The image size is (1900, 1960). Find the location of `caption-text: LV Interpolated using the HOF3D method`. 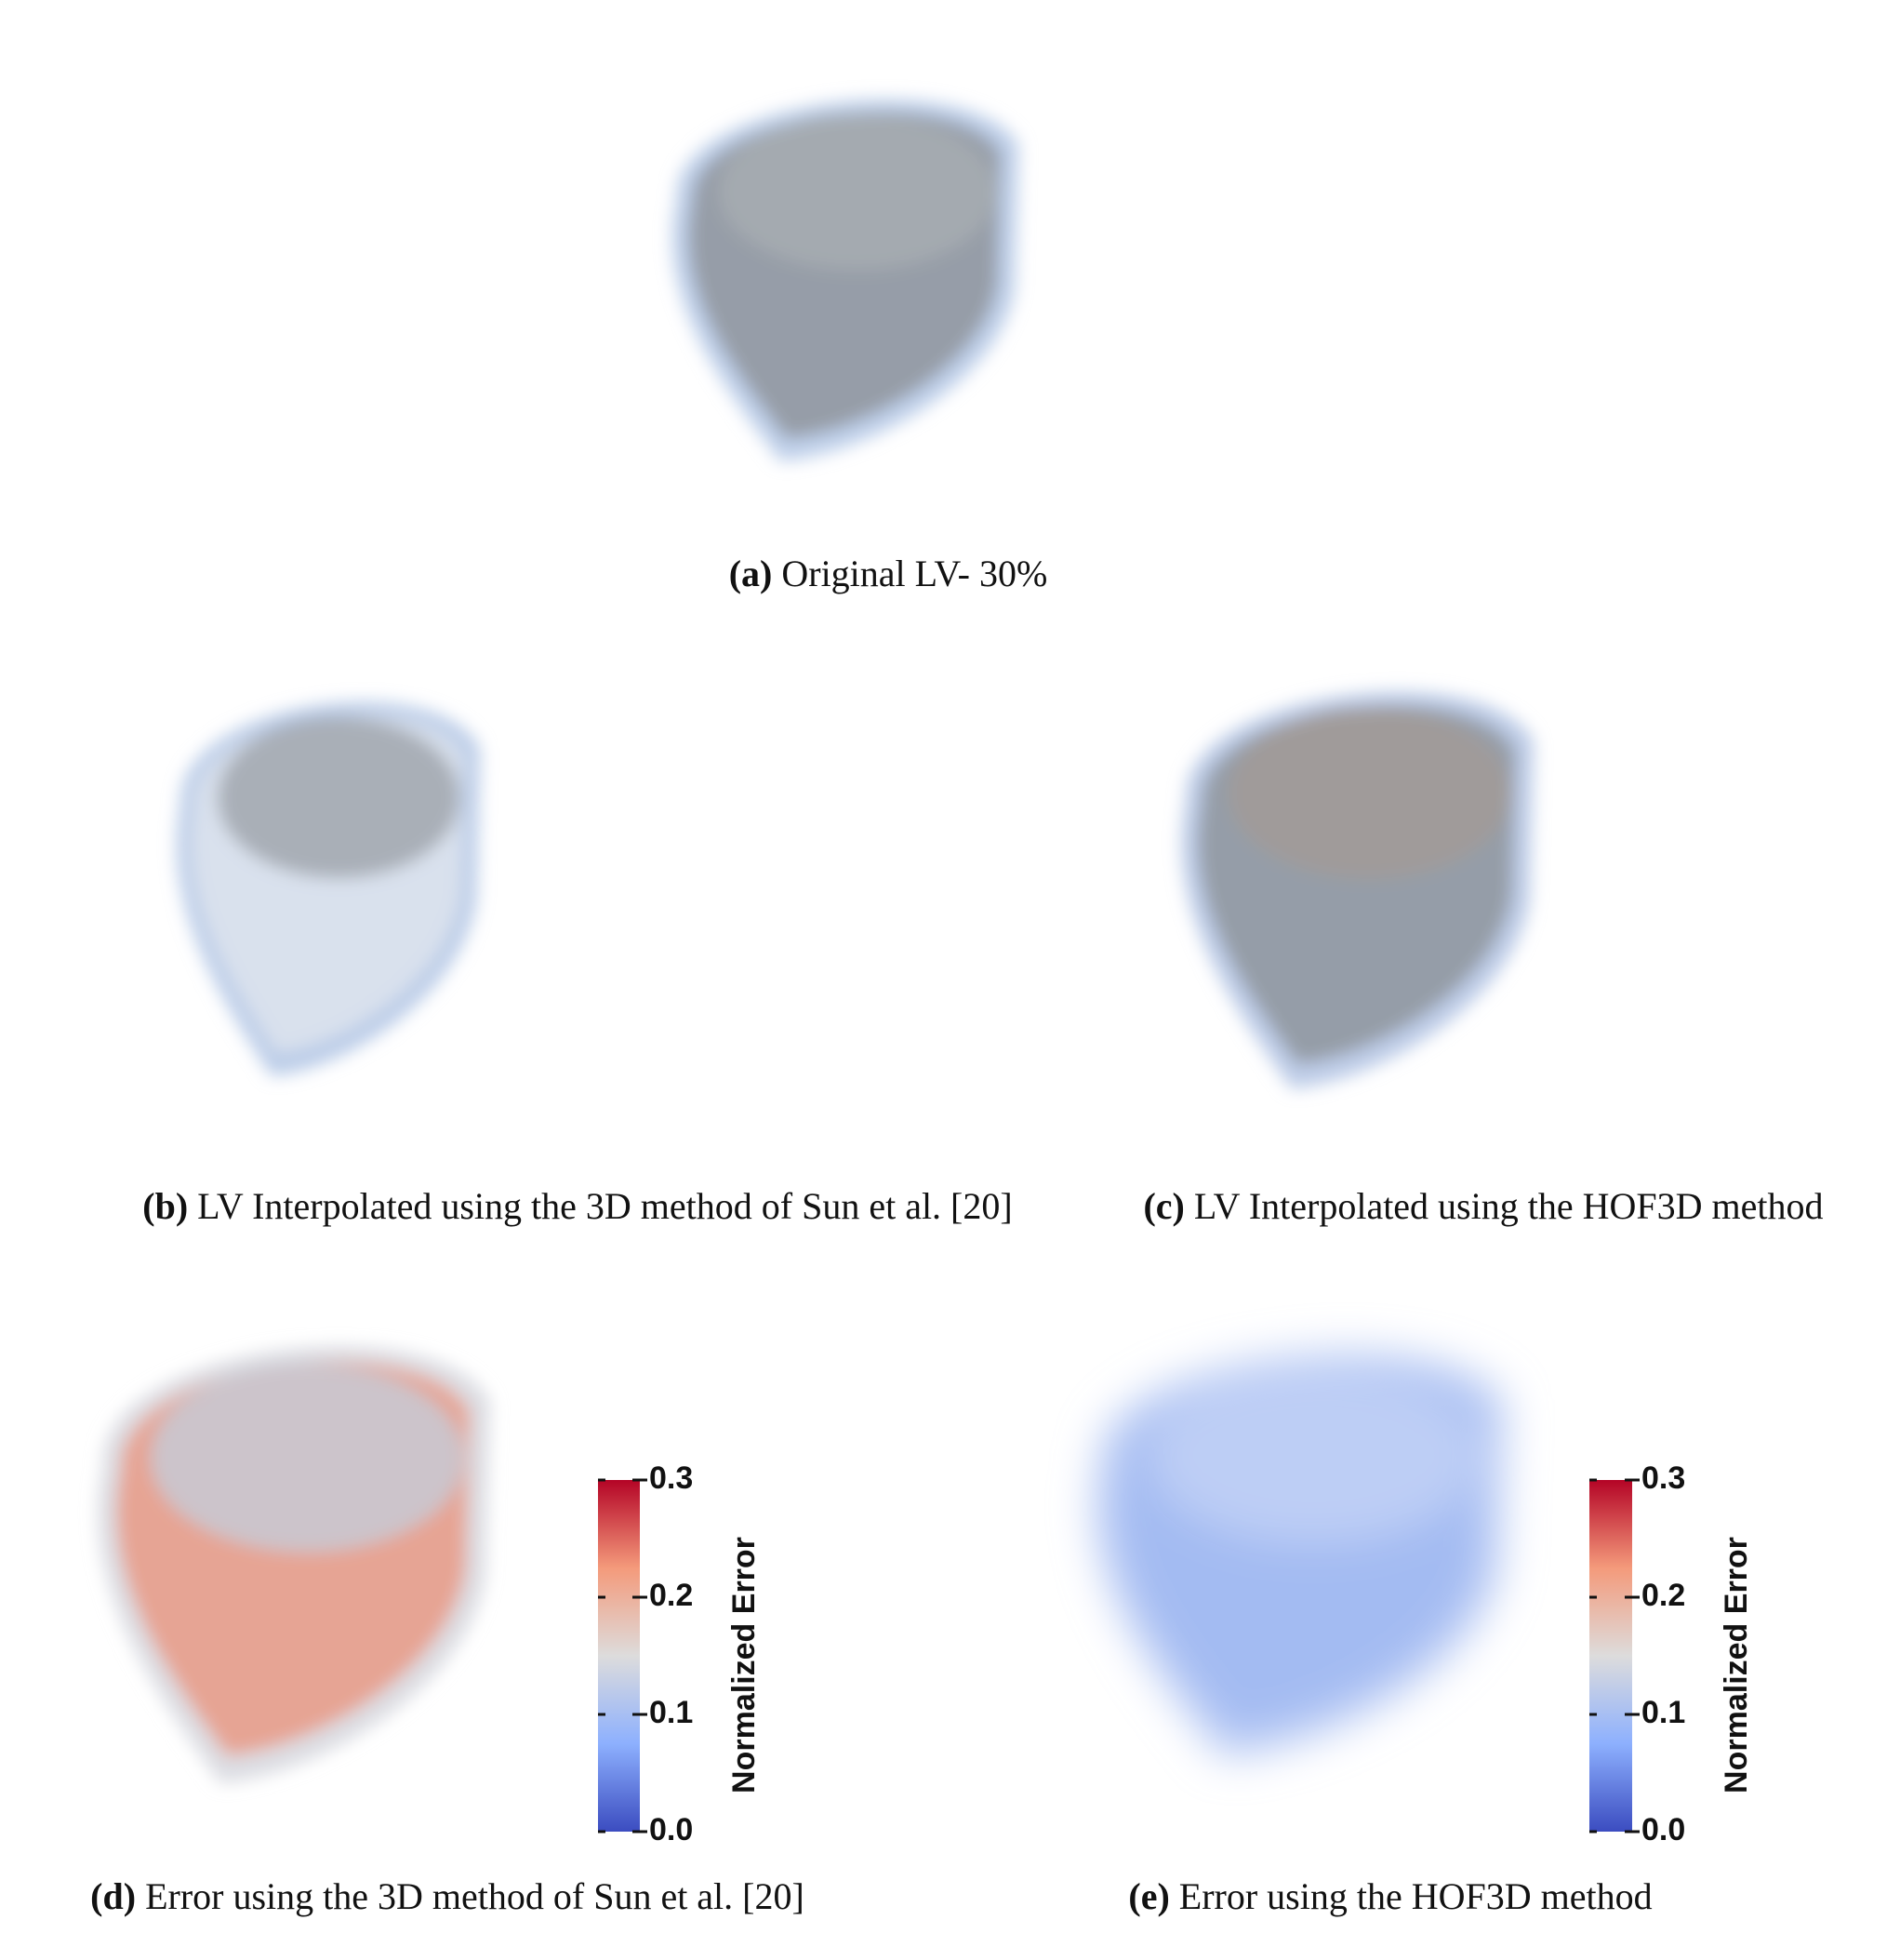

caption-text: LV Interpolated using the HOF3D method is located at coordinates (1509, 1206).